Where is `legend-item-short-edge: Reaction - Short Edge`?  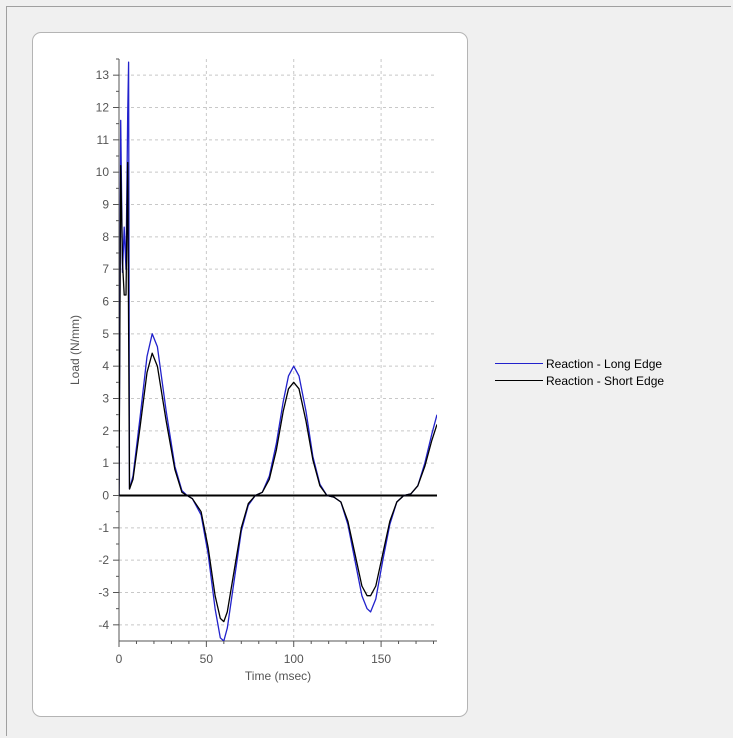
legend-item-short-edge: Reaction - Short Edge is located at coordinates (579, 380).